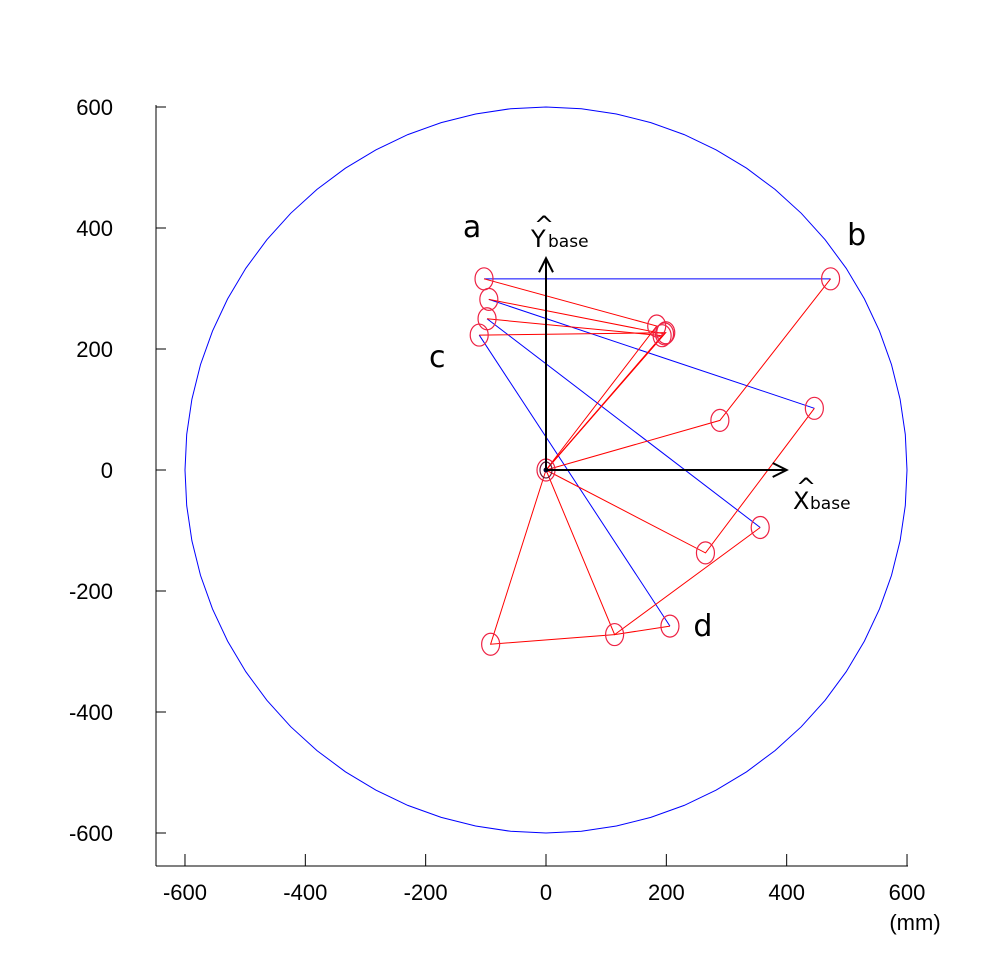 The image size is (998, 971). What do you see at coordinates (546, 892) in the screenshot?
I see `x-tick-label: 0` at bounding box center [546, 892].